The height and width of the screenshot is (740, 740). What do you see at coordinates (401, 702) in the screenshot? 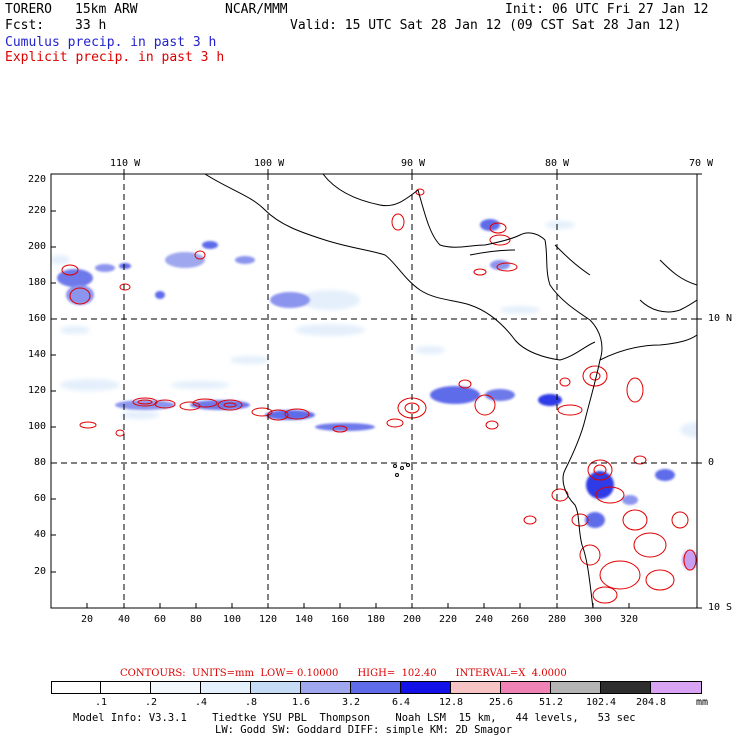
I see `colorbar-label: 6.4` at bounding box center [401, 702].